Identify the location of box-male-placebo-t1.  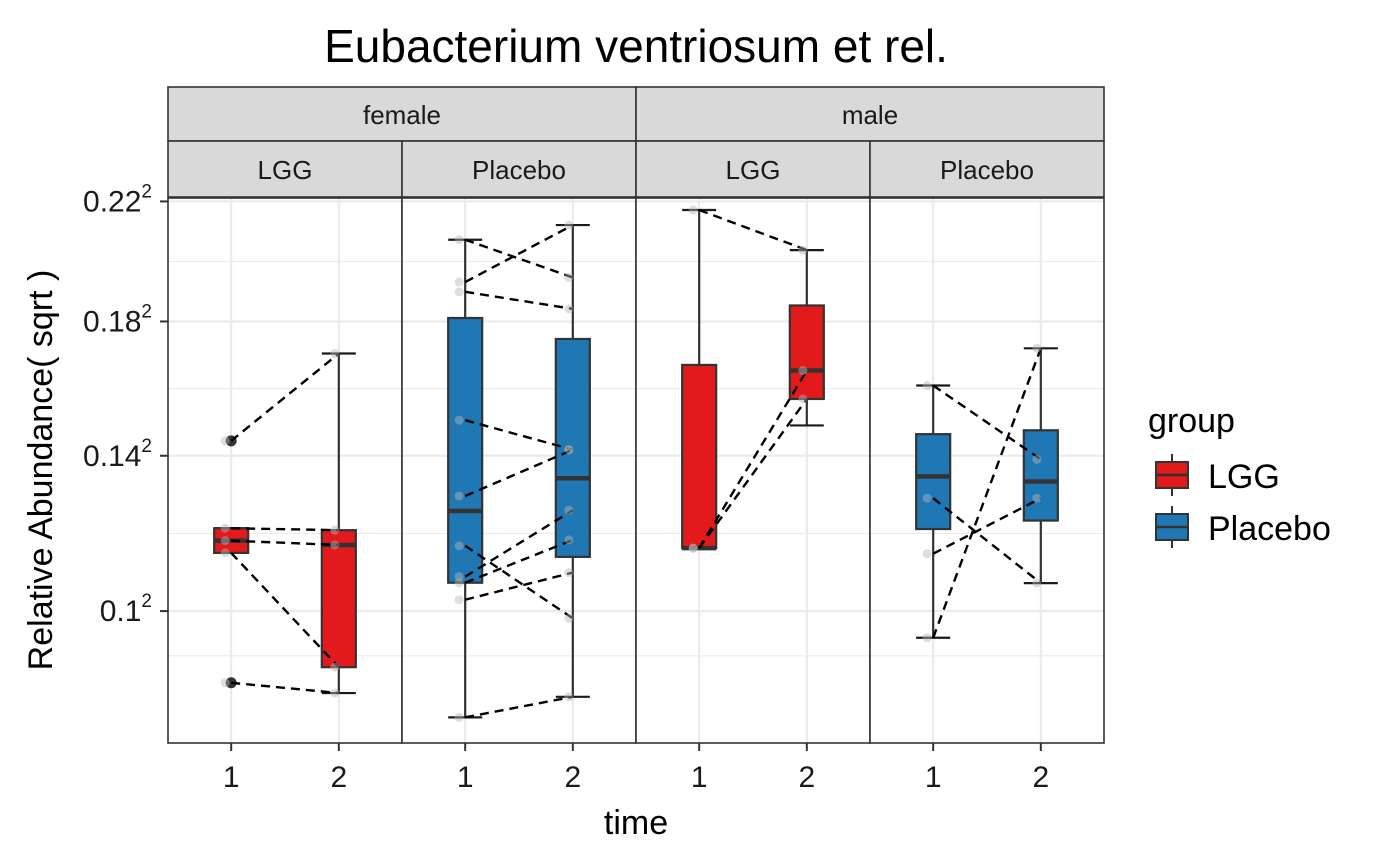
(933, 511).